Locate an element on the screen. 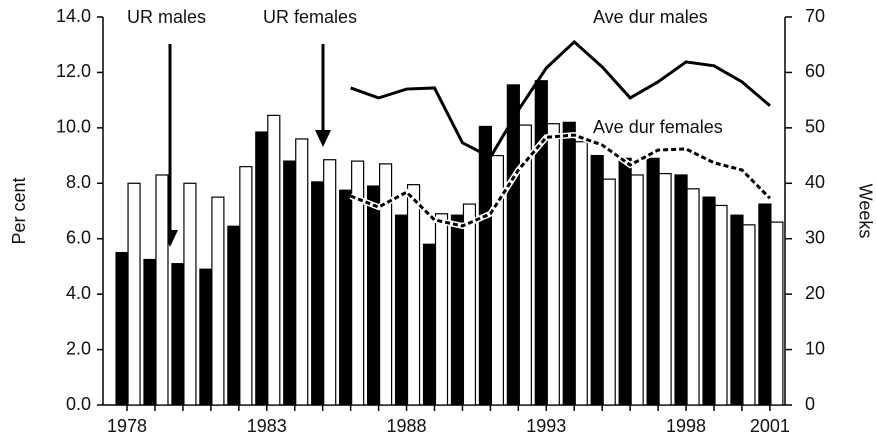  y2-tick-label: 10 is located at coordinates (815, 348).